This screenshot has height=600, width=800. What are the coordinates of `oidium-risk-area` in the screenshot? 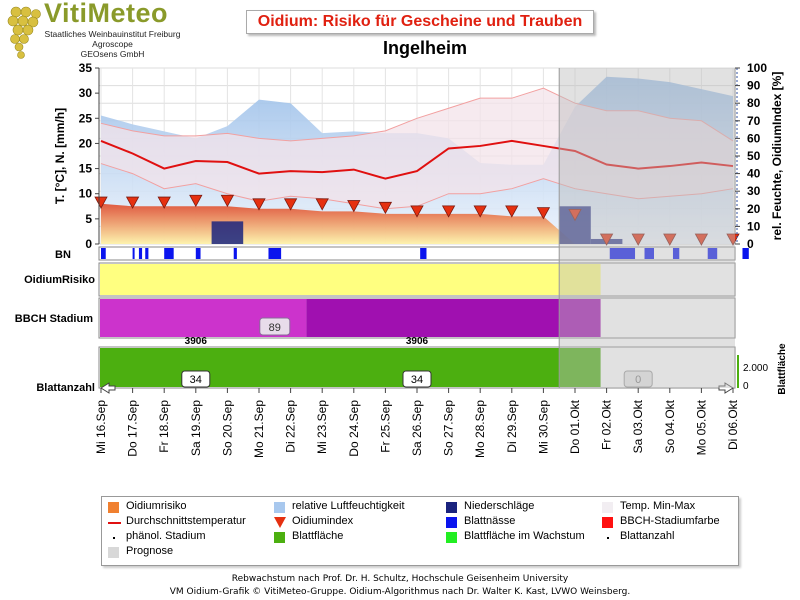 It's located at (417, 223).